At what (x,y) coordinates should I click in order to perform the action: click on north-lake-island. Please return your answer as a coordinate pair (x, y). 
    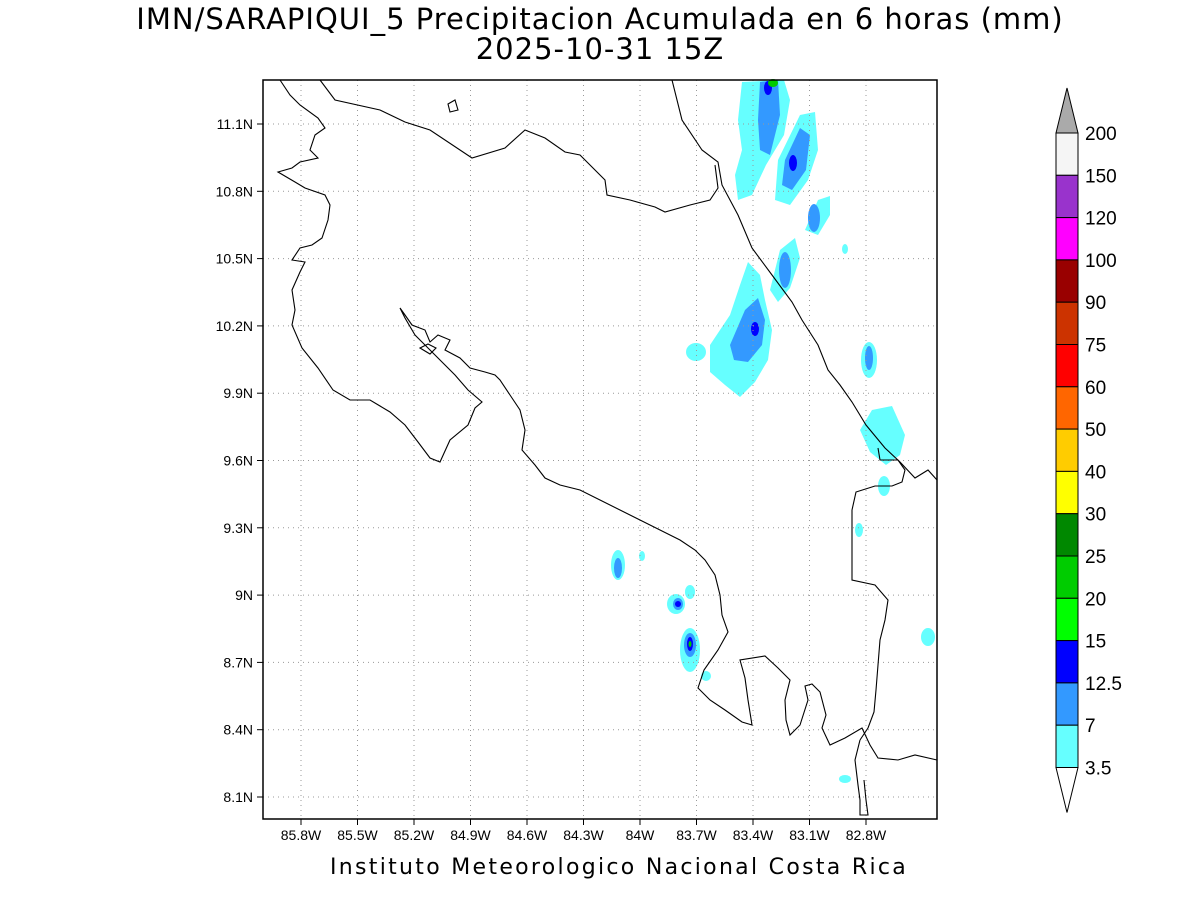
    Looking at the image, I should click on (453, 106).